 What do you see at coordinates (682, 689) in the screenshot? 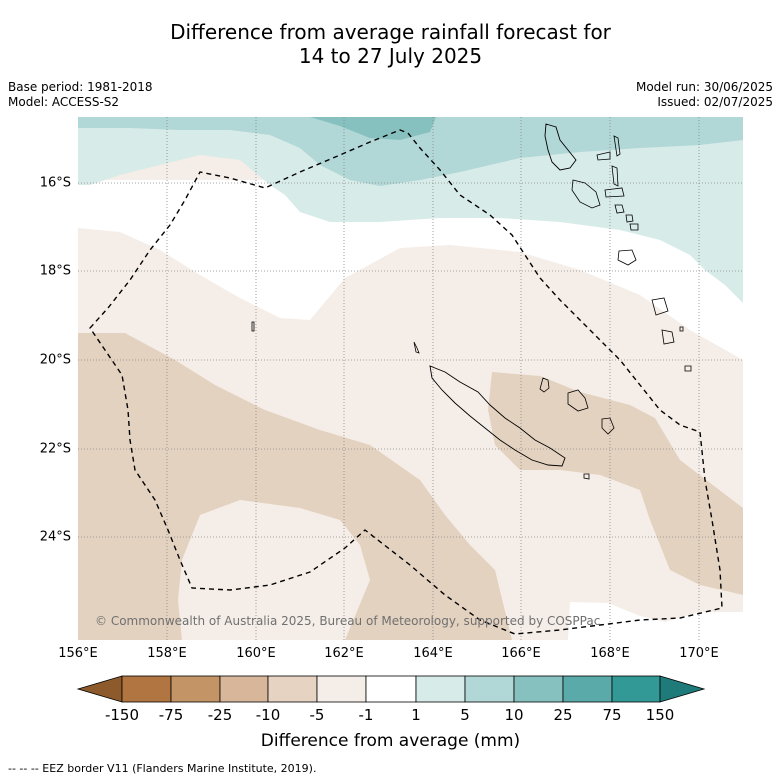
I see `colorbar-extend-high` at bounding box center [682, 689].